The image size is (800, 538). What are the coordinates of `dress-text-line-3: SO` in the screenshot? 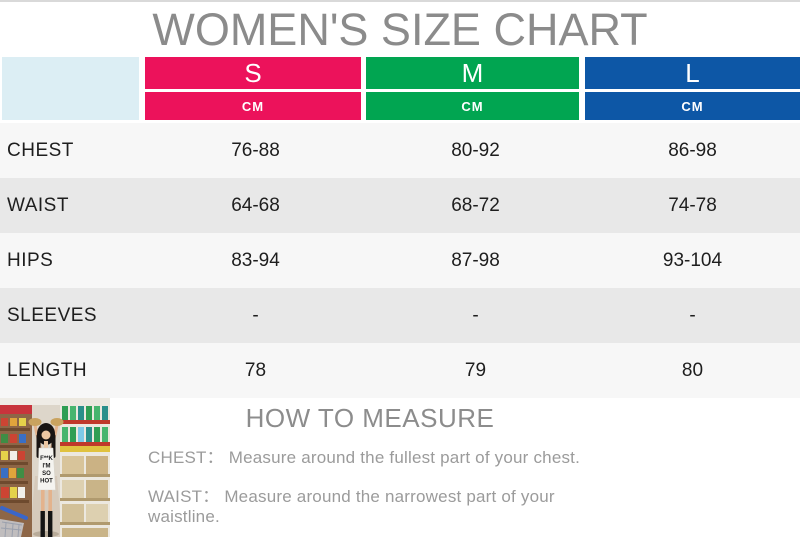 It's located at (46, 474).